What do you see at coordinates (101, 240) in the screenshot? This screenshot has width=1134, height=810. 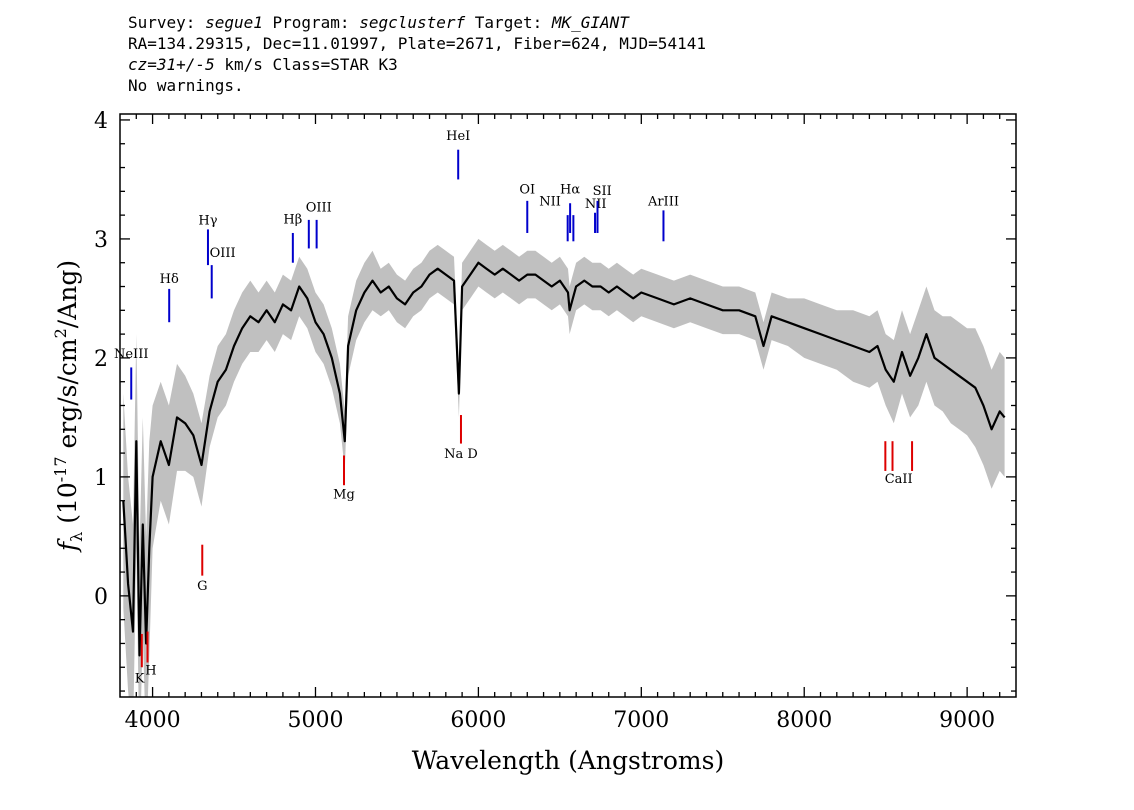 I see `y-tick-label: 3` at bounding box center [101, 240].